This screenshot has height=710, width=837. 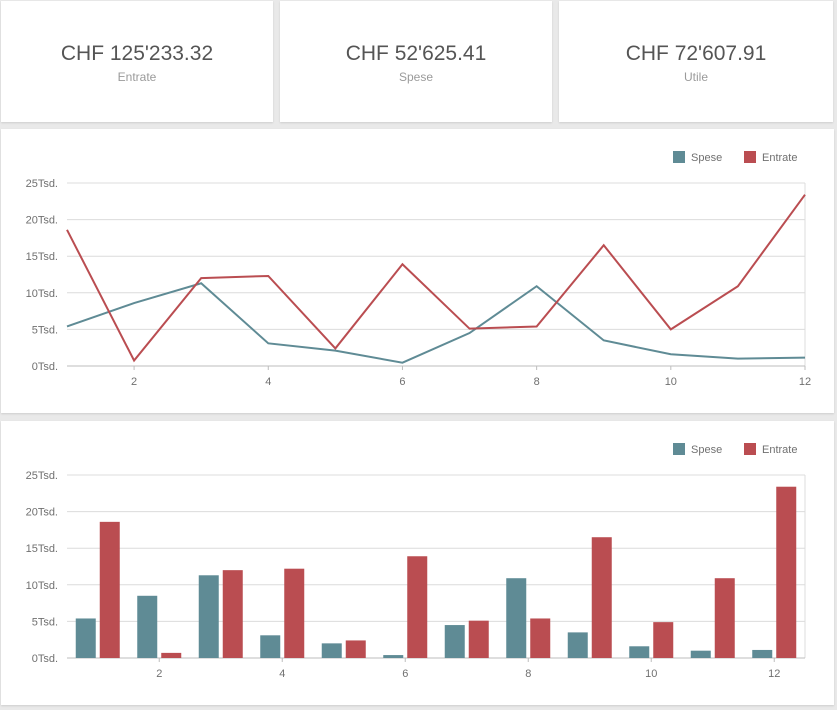 What do you see at coordinates (416, 77) in the screenshot?
I see `kpi-label: Spese` at bounding box center [416, 77].